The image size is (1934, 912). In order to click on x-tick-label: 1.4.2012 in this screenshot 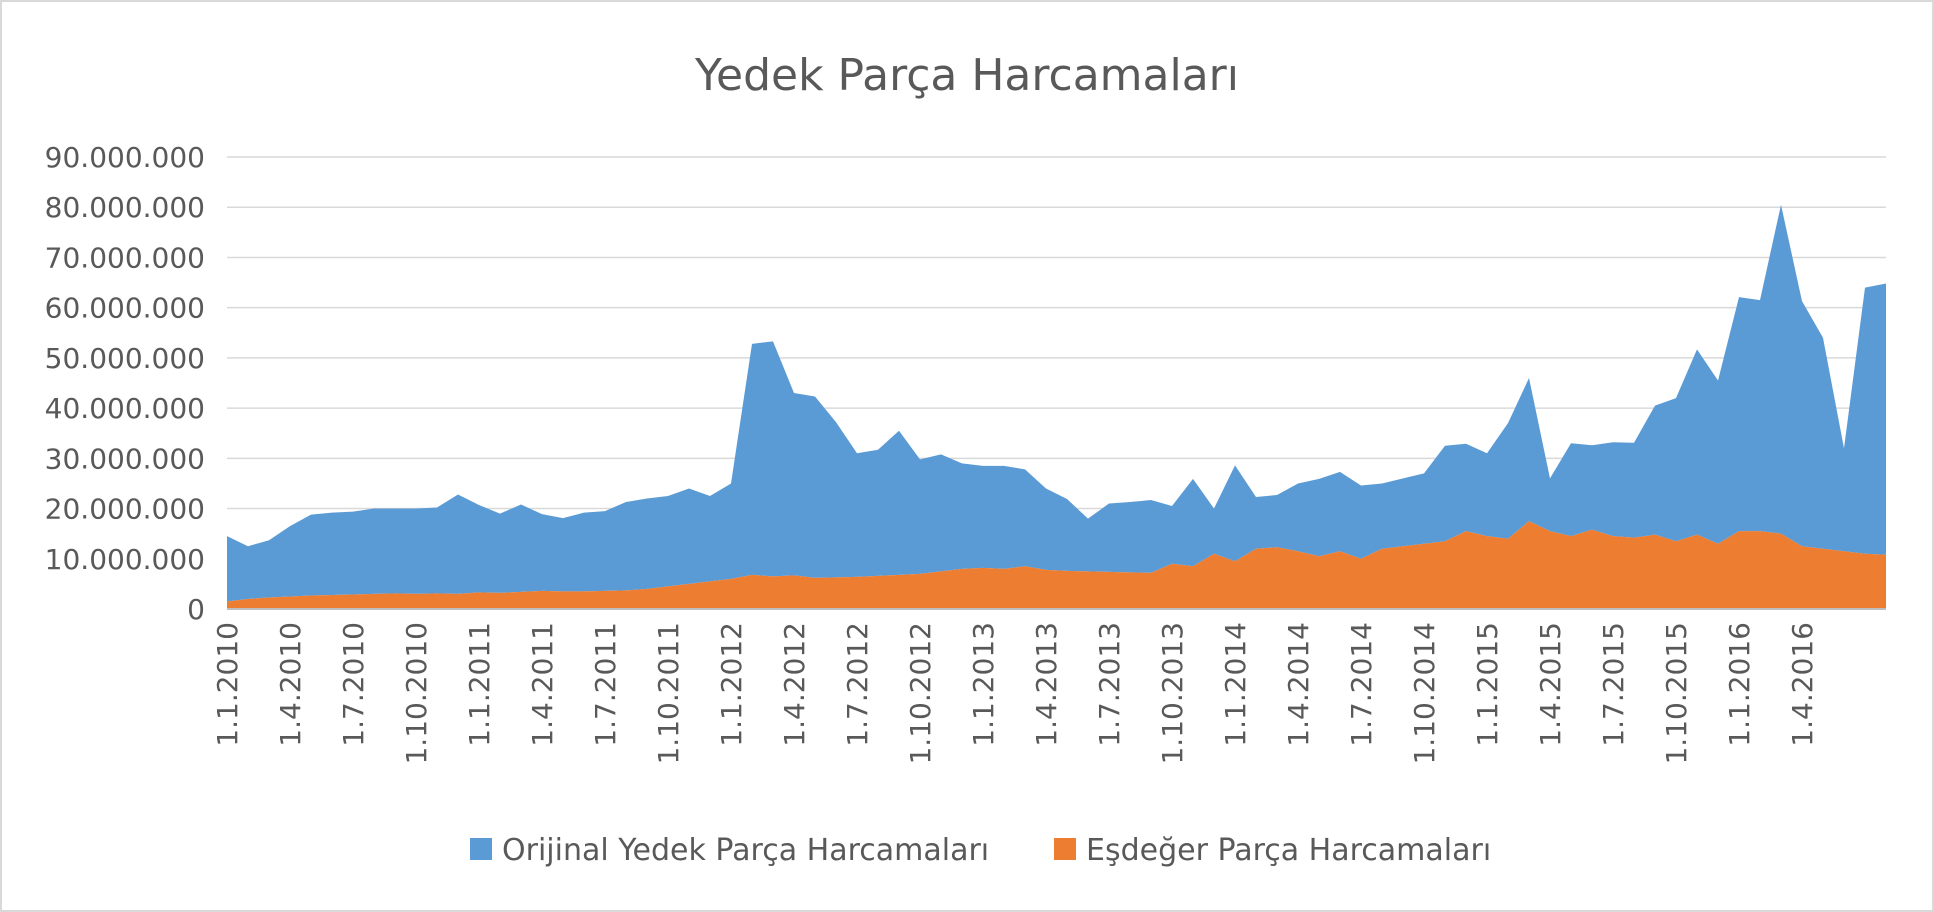, I will do `click(794, 684)`.